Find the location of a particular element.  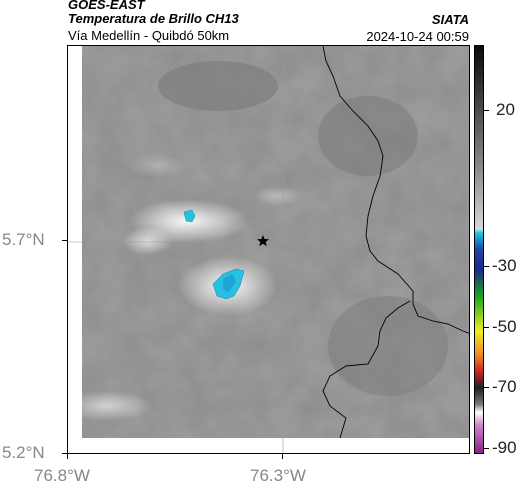

lat-tick-5.2: 5.2°N is located at coordinates (23, 452).